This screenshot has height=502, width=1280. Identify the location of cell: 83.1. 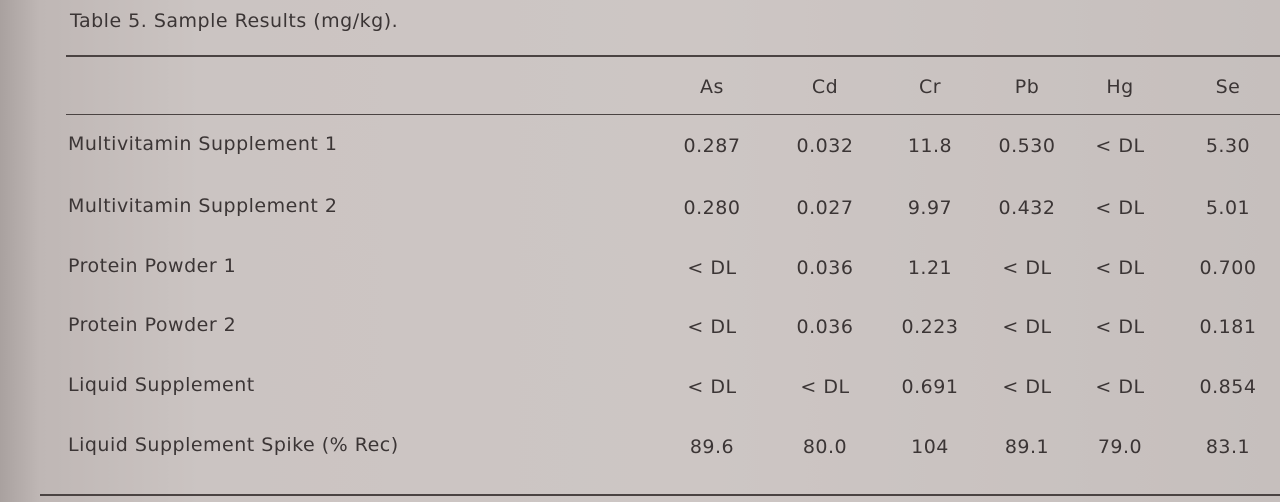
(1228, 447).